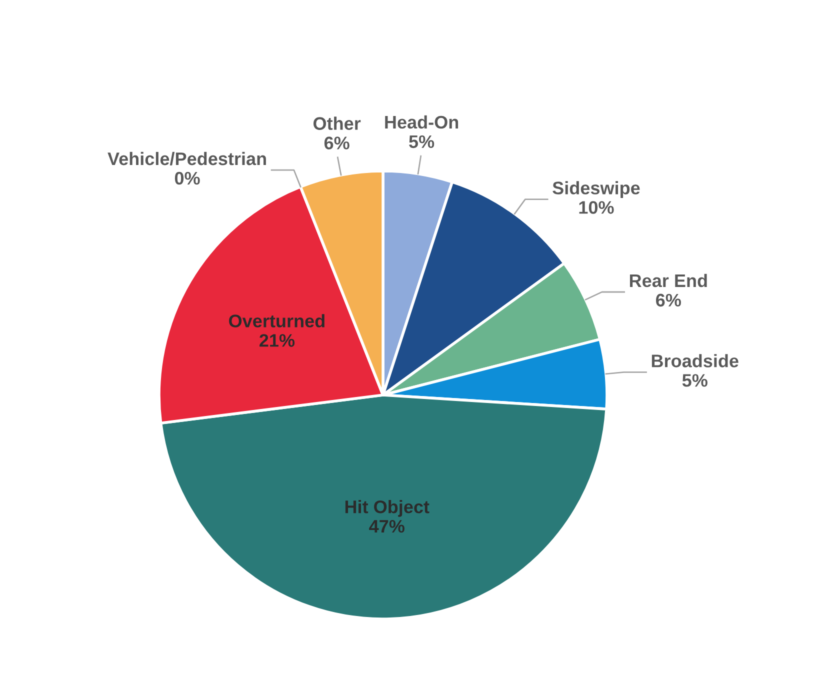  What do you see at coordinates (277, 340) in the screenshot?
I see `data-label: 21%` at bounding box center [277, 340].